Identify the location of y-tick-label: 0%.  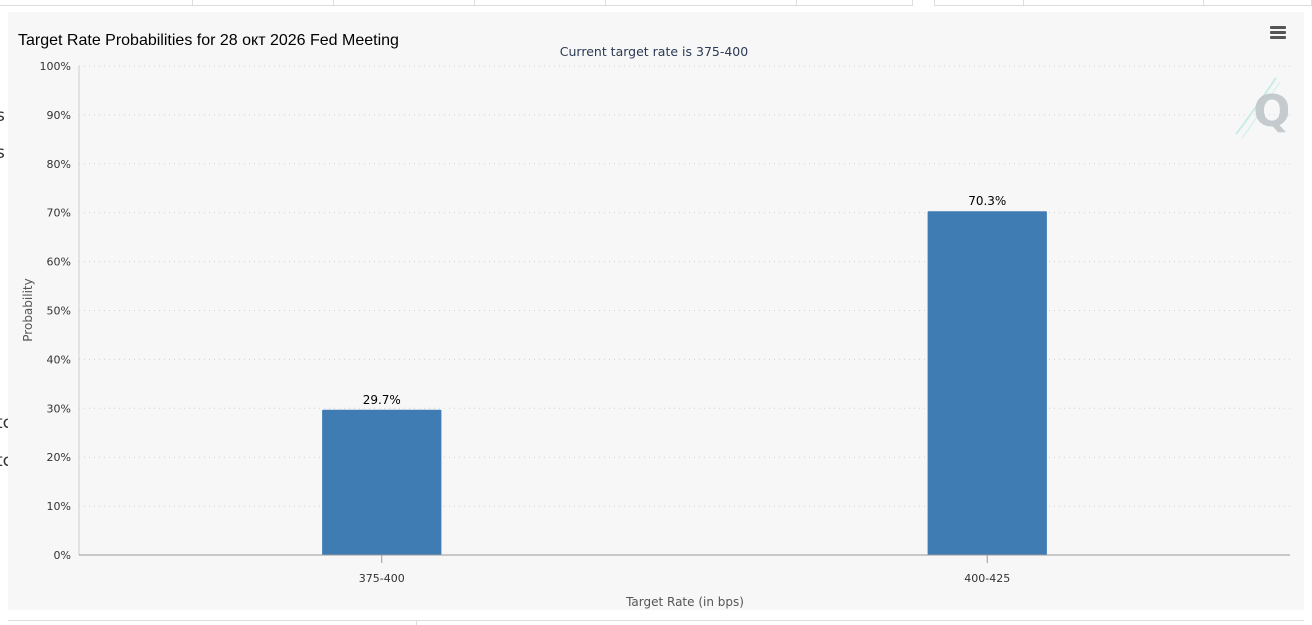
(62, 555).